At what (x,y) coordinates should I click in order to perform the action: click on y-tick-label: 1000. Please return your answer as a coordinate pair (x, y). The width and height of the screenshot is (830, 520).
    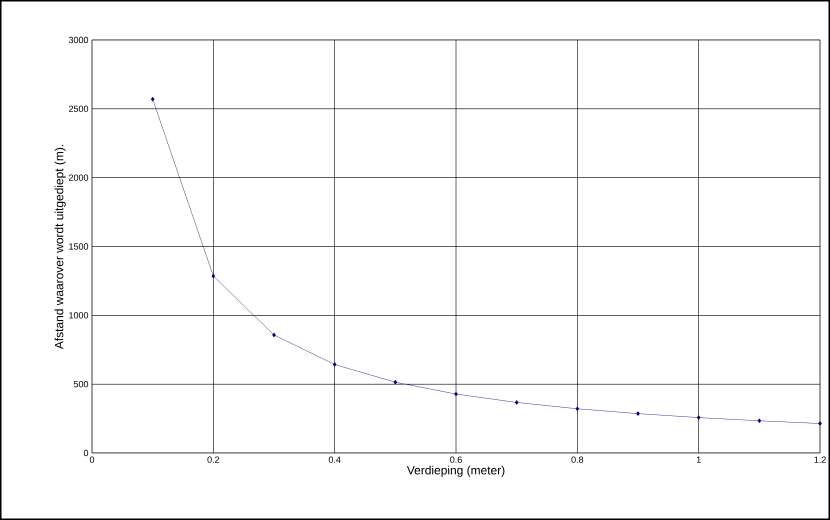
    Looking at the image, I should click on (78, 315).